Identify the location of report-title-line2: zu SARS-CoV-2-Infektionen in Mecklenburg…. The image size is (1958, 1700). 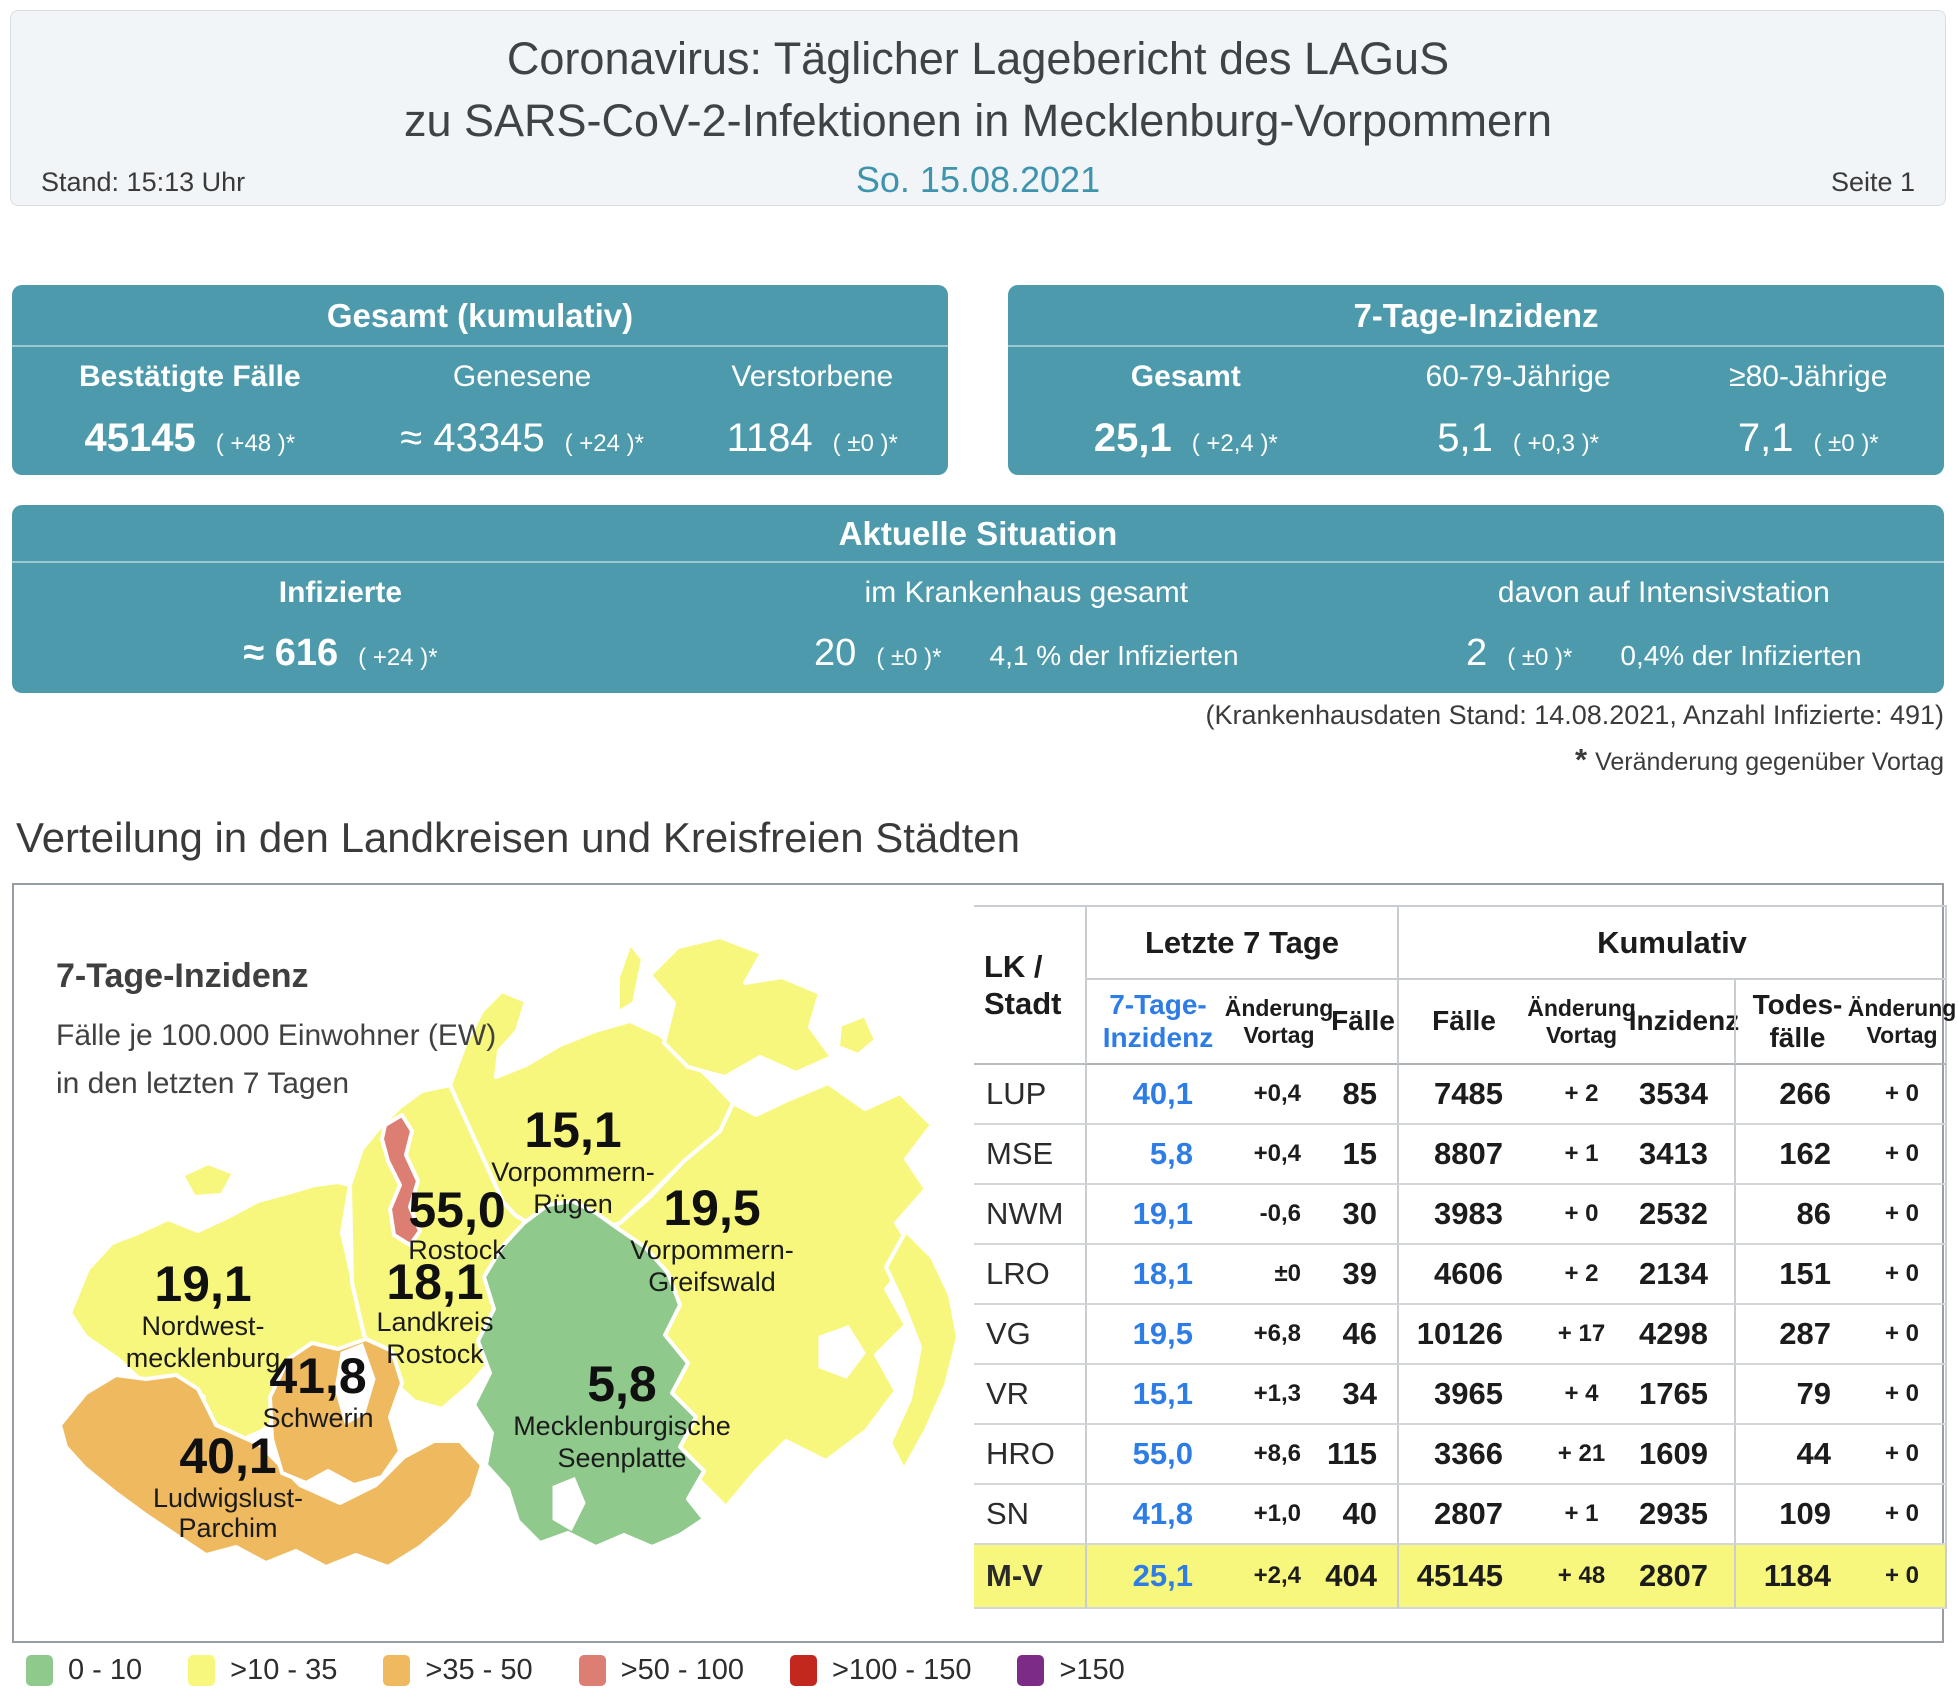
(978, 120).